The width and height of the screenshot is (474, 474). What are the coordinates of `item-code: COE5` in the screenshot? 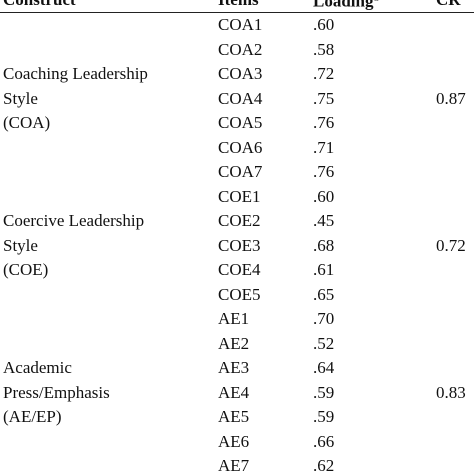 It's located at (239, 294).